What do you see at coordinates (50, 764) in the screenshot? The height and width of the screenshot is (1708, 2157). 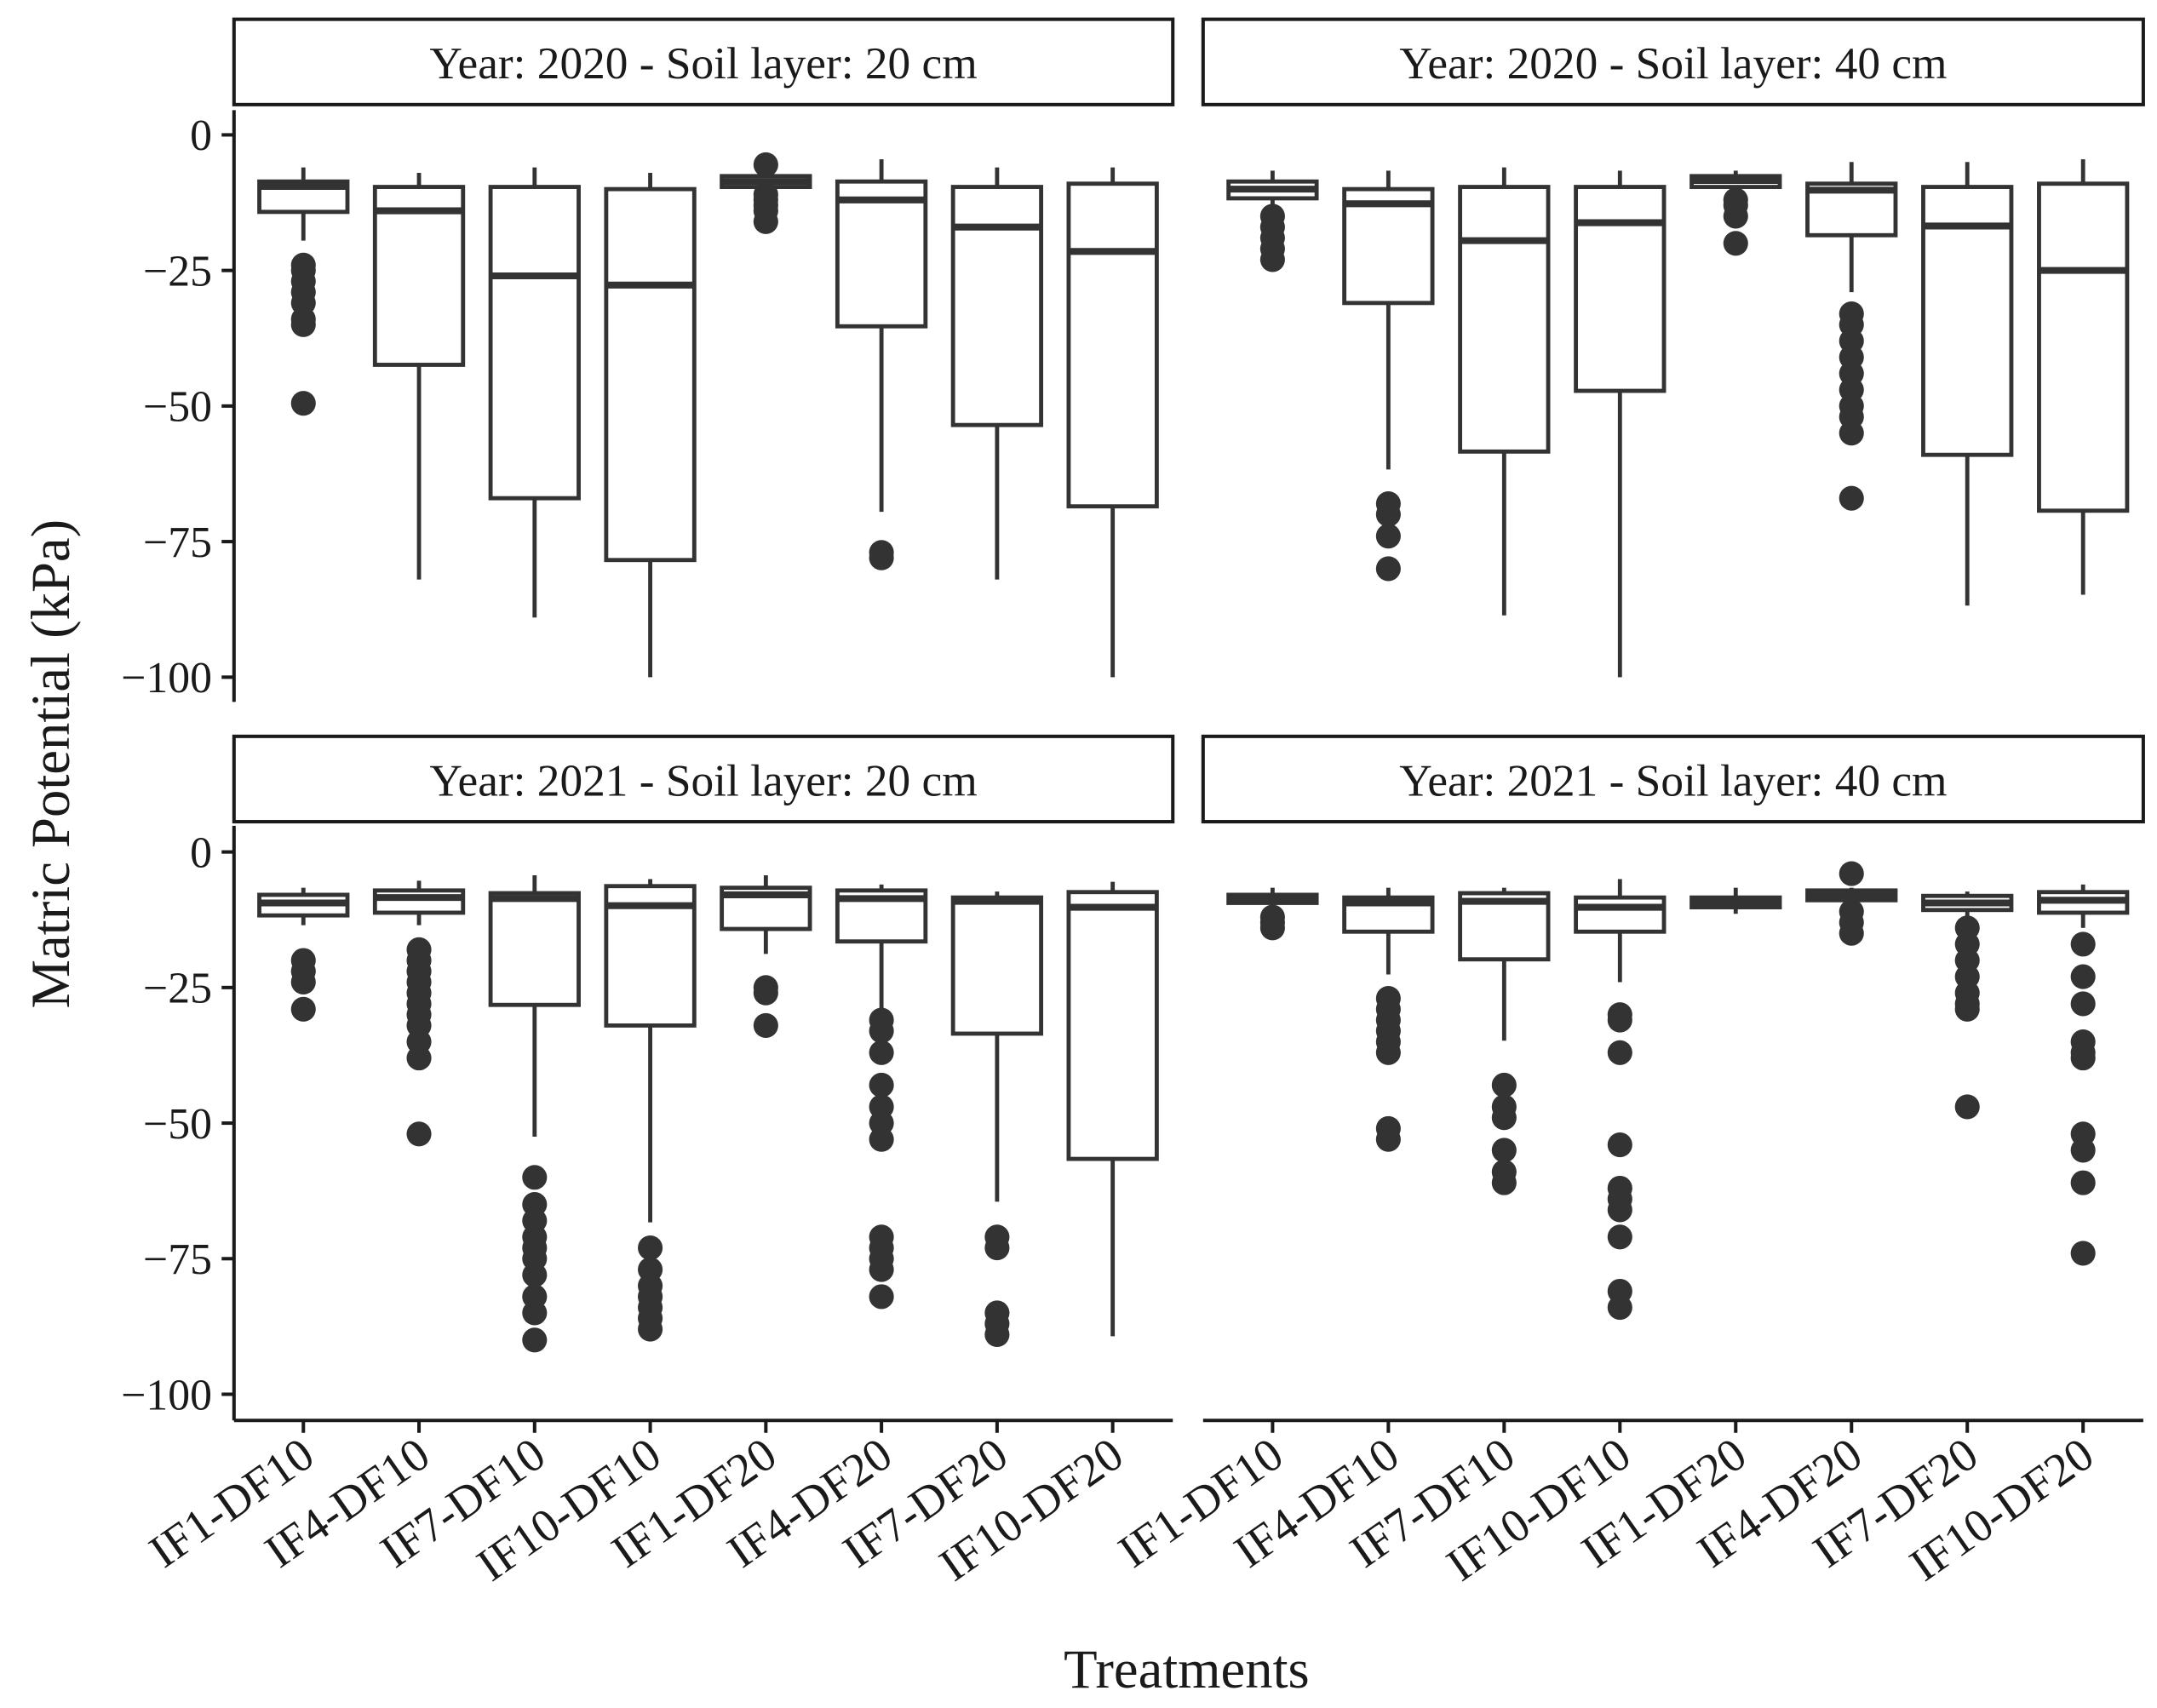 I see `y-axis-title: Matric Potential (kPa)` at bounding box center [50, 764].